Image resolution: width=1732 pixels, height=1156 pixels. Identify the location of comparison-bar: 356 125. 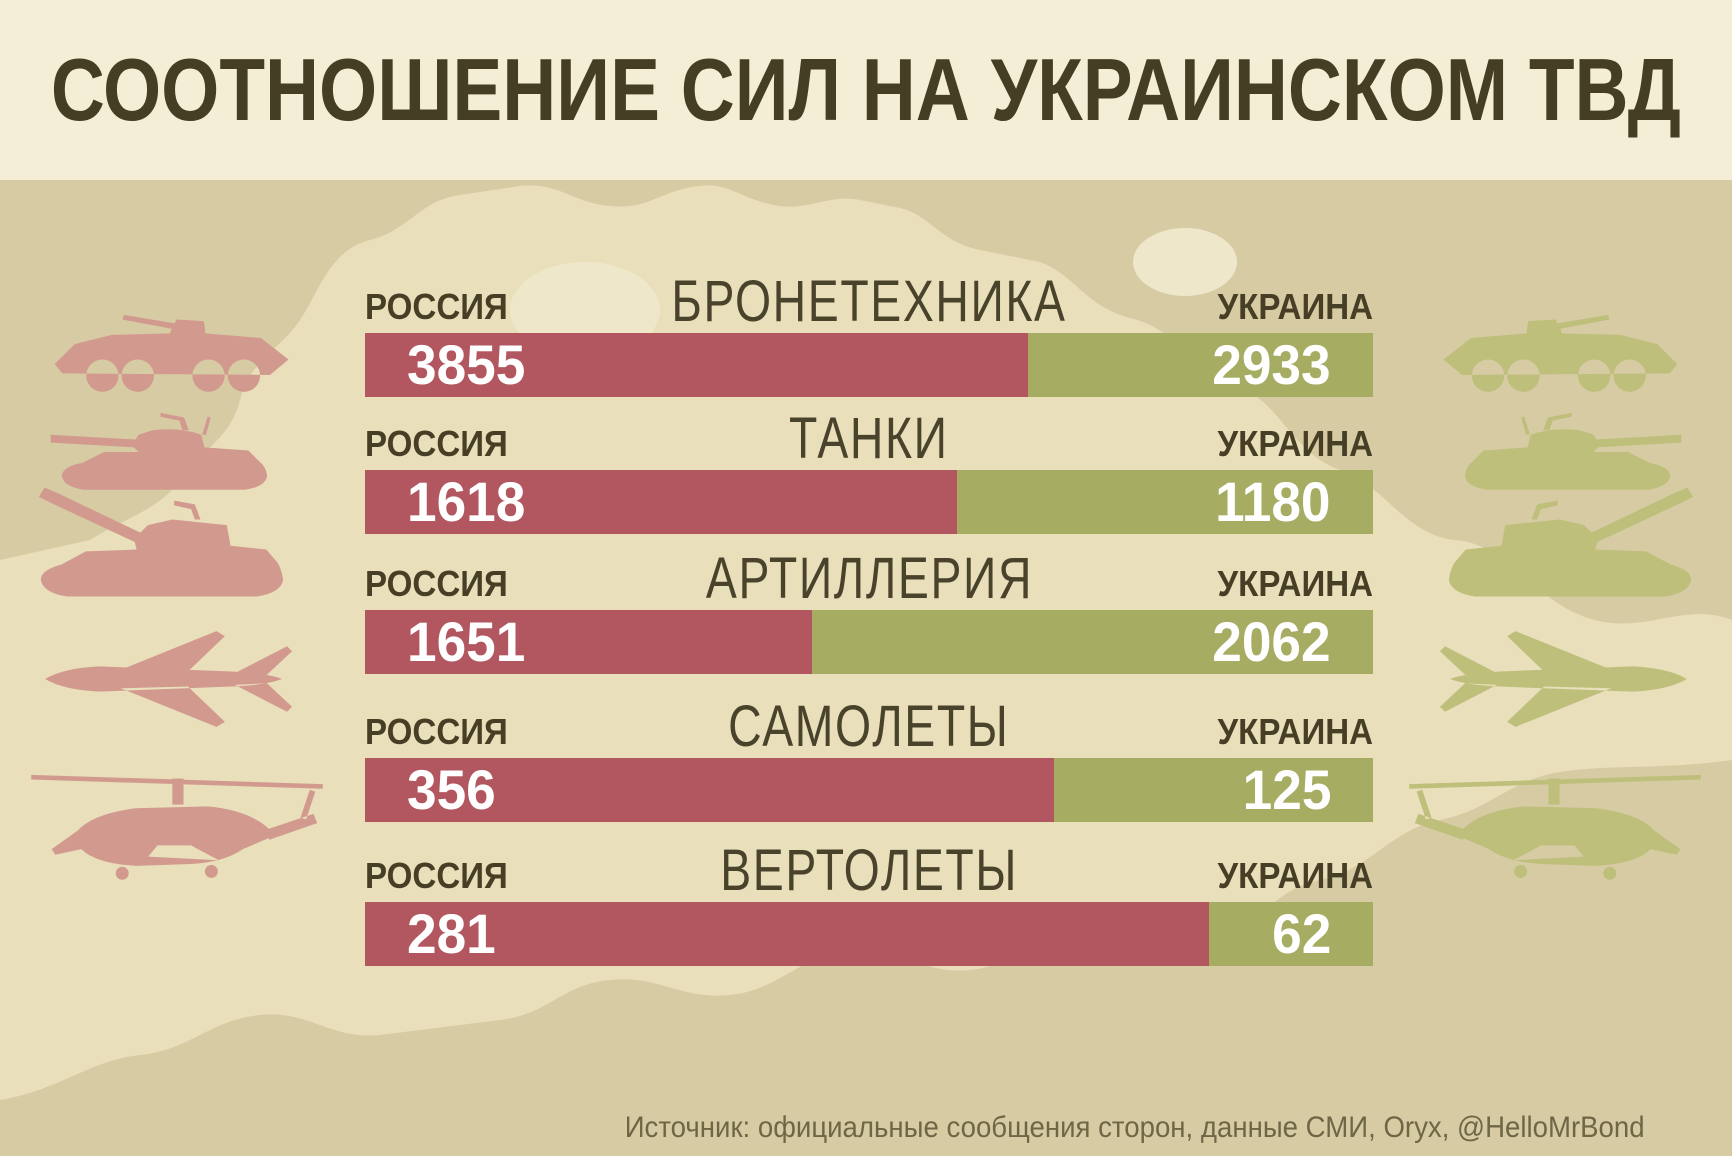
(869, 790).